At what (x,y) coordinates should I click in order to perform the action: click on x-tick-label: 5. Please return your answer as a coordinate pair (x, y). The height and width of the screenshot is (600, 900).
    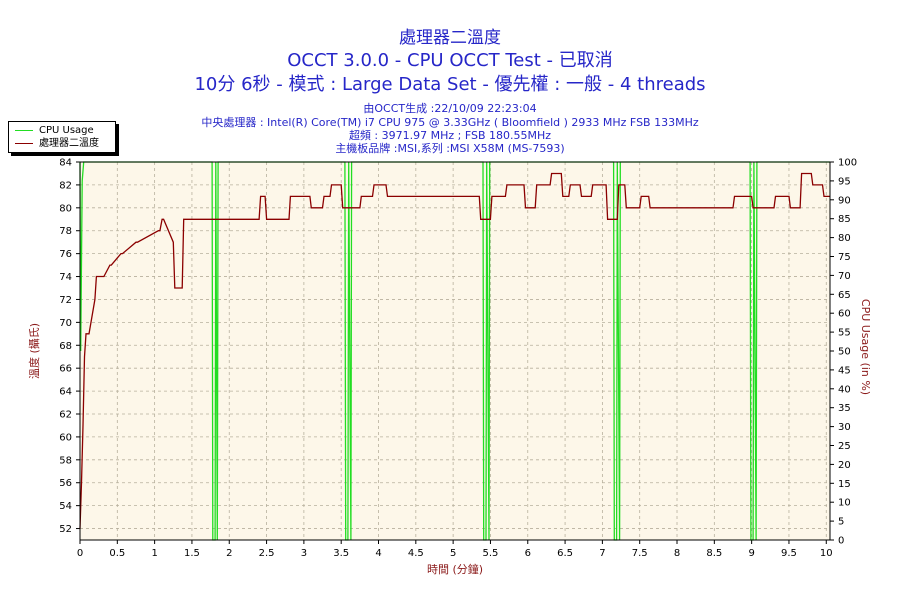
    Looking at the image, I should click on (453, 553).